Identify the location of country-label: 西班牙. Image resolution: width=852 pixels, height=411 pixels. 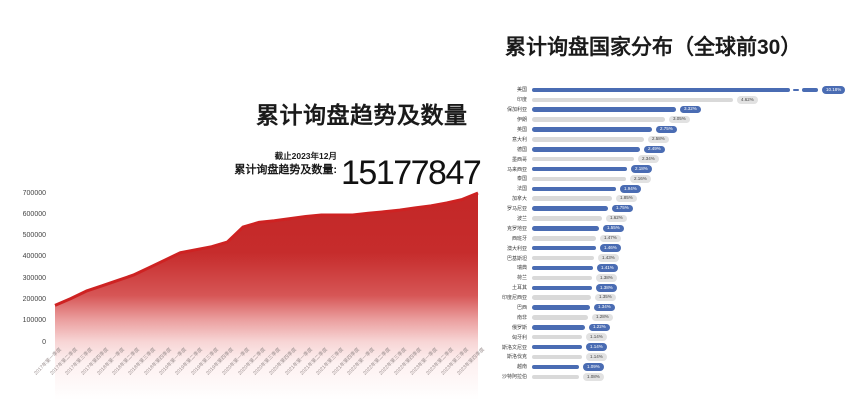
(519, 238).